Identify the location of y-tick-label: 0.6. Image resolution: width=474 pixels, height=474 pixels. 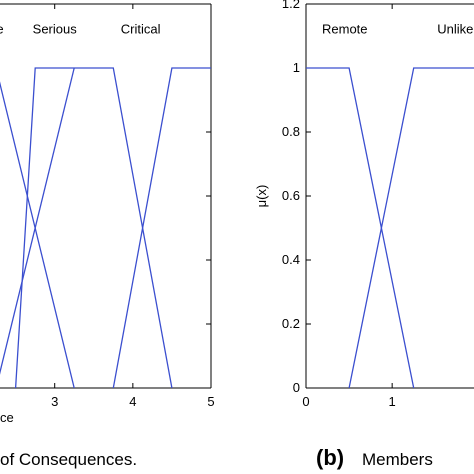
(291, 195).